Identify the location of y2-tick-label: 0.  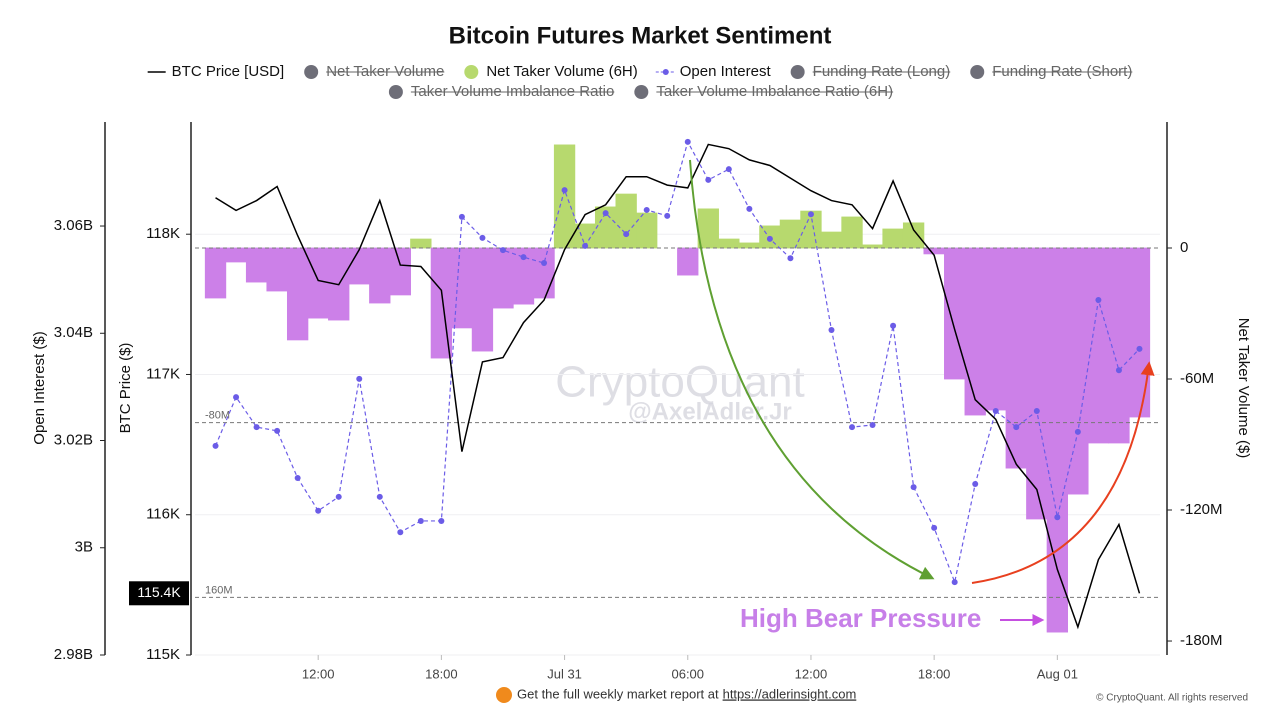
(1184, 247).